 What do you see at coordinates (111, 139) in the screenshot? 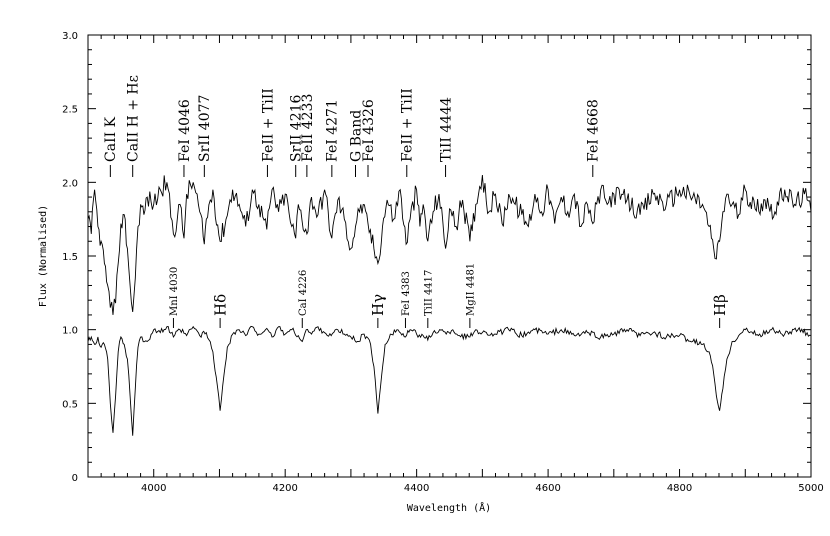
I see `upper-line-annotation-label: CaII K` at bounding box center [111, 139].